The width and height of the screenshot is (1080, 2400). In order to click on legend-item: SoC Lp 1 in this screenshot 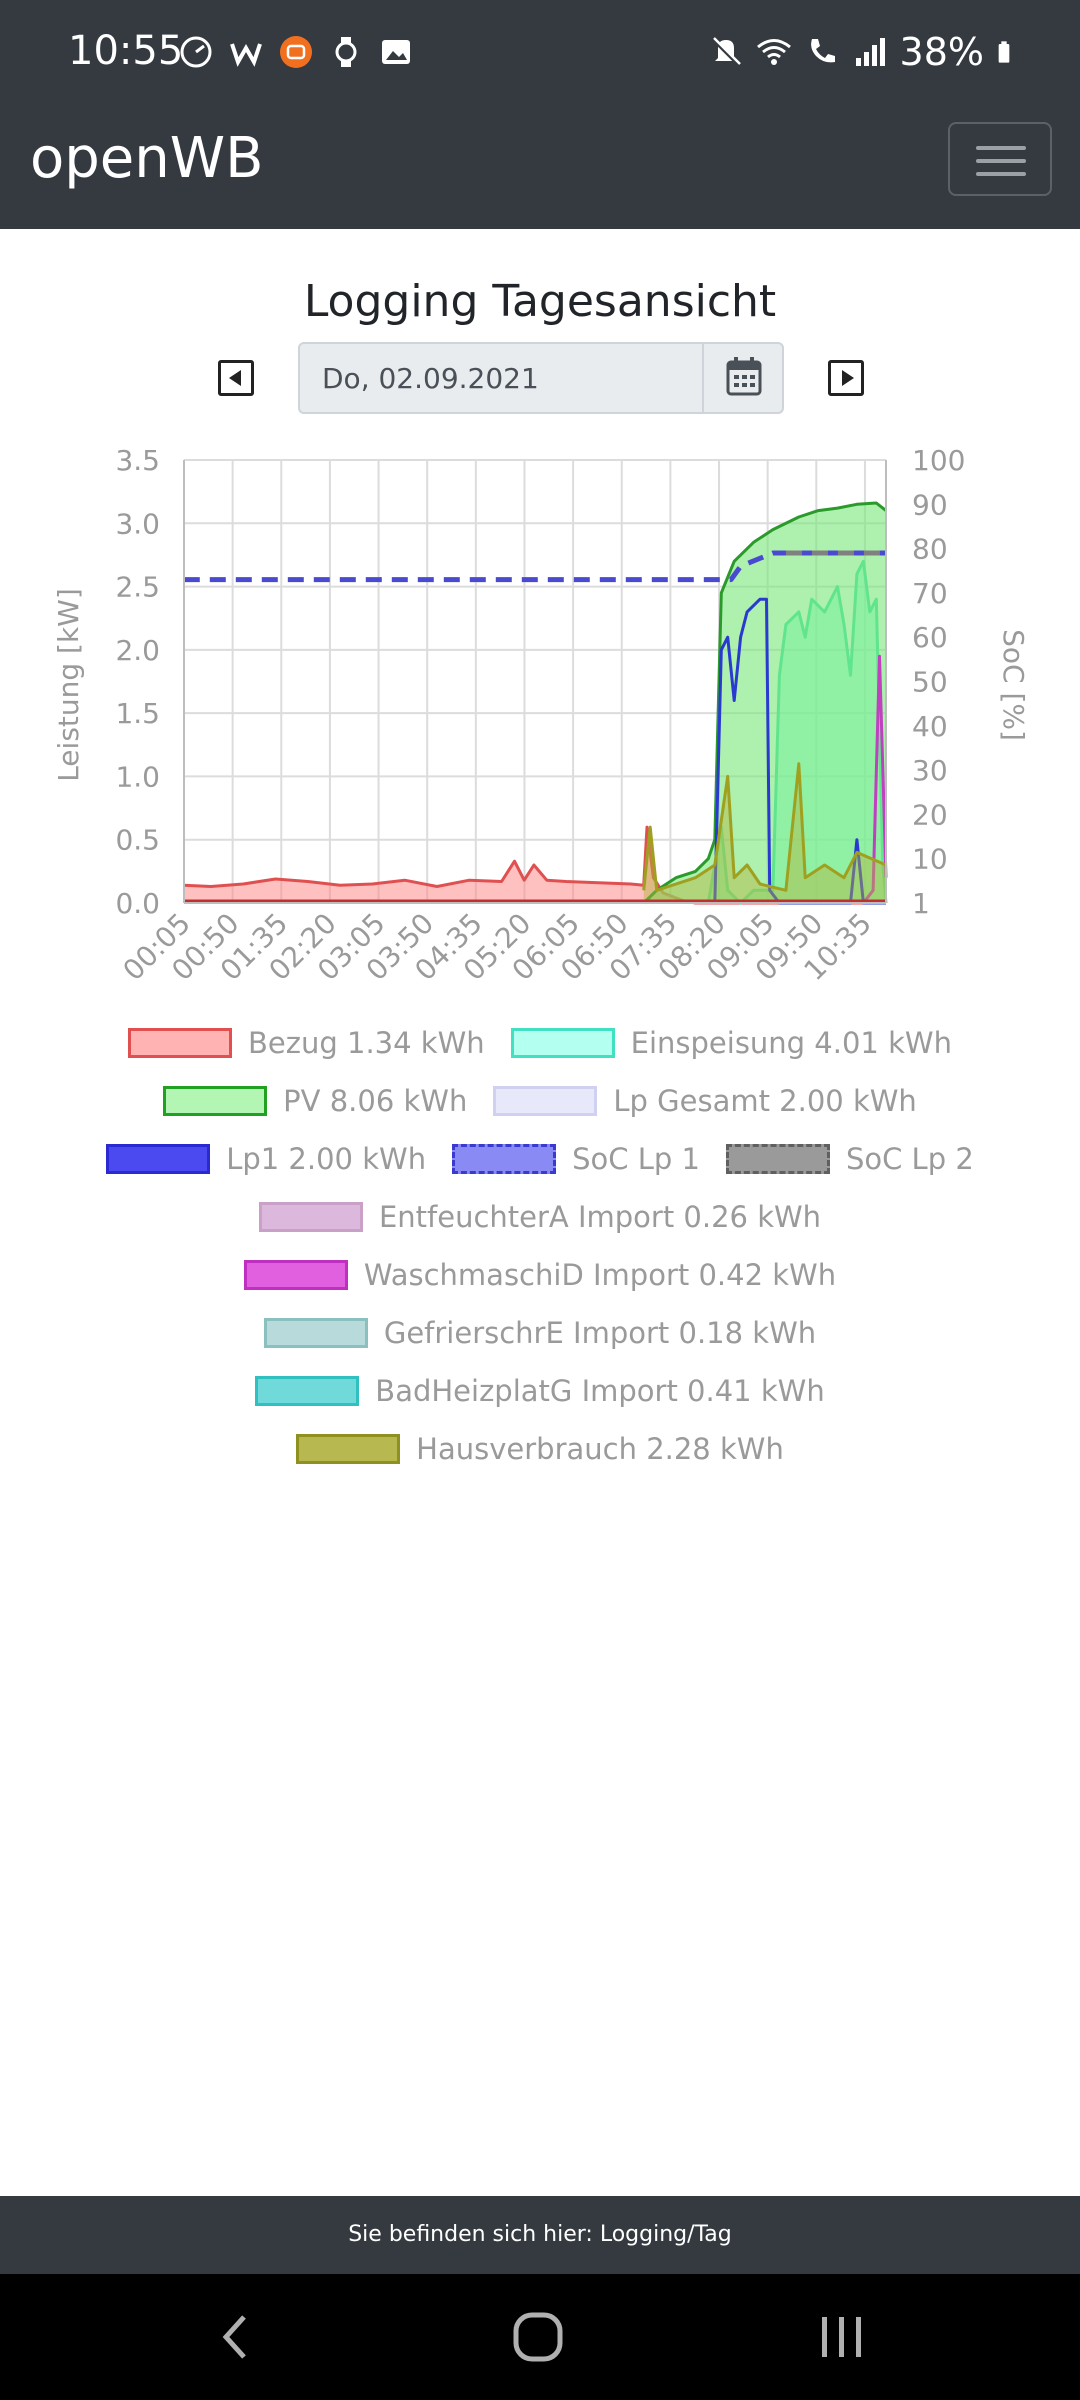, I will do `click(576, 1159)`.